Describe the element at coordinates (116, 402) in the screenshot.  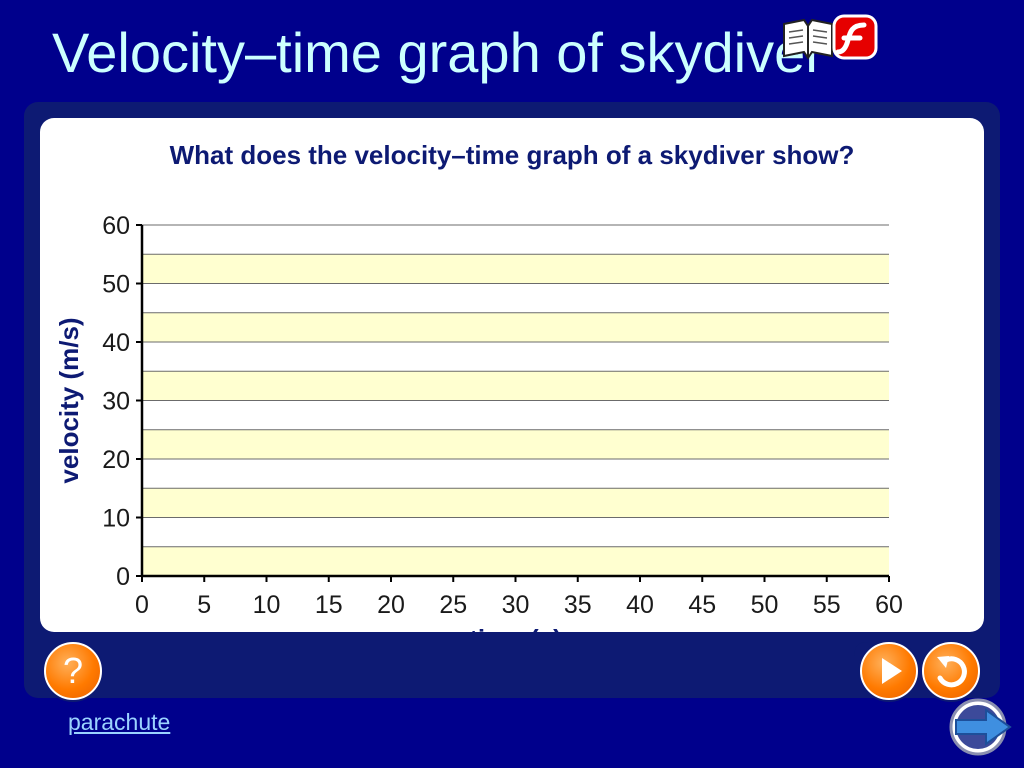
I see `y-tick-label: 30` at that location.